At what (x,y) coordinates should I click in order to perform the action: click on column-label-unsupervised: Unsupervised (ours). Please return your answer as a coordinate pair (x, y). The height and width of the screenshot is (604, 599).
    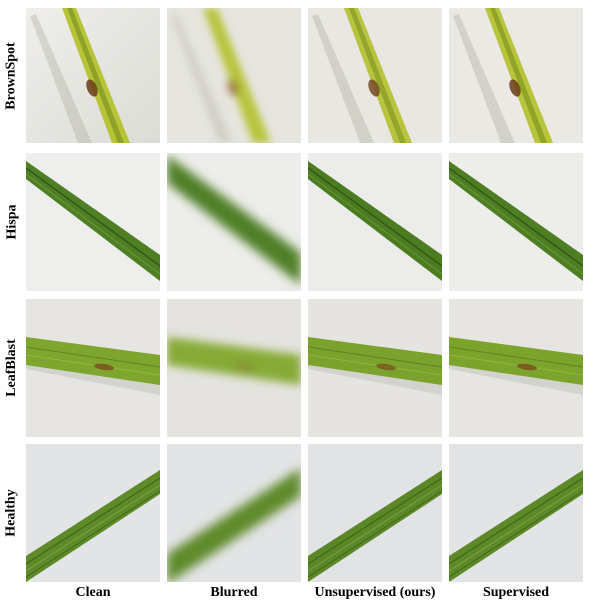
    Looking at the image, I should click on (375, 592).